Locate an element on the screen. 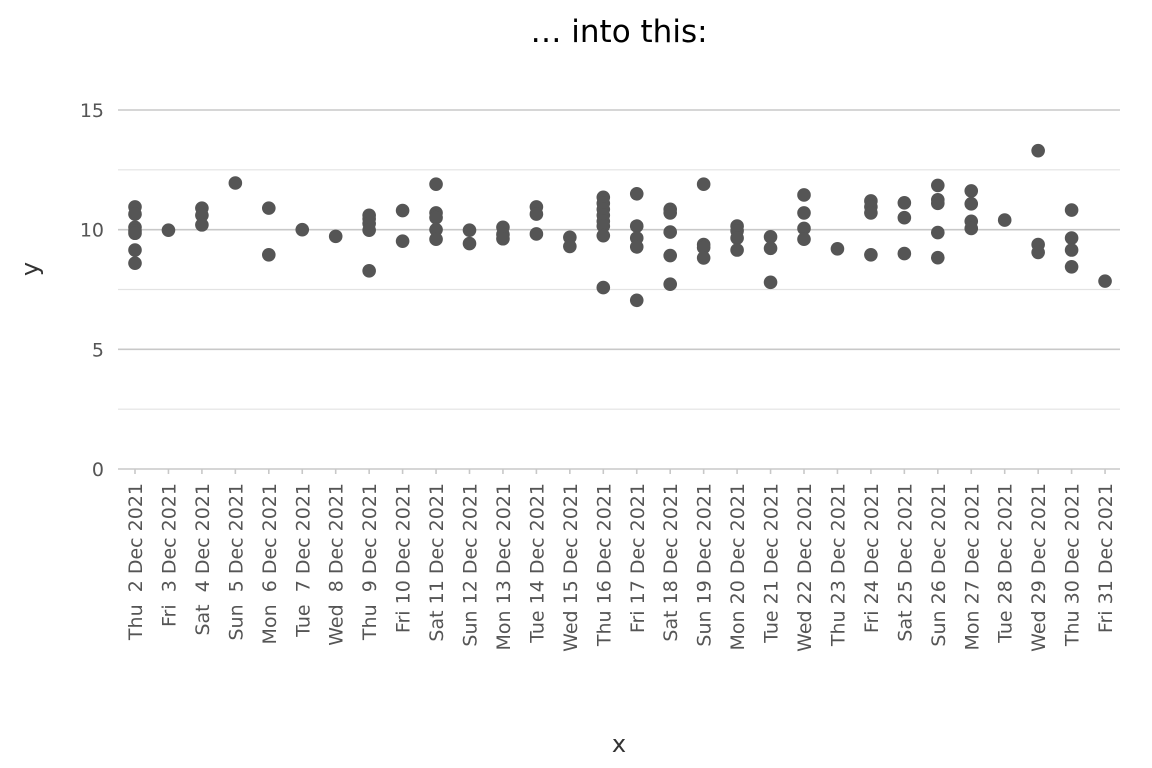 This screenshot has height=768, width=1152. x-tick-label: Mon 20 Dec 2021 is located at coordinates (738, 566).